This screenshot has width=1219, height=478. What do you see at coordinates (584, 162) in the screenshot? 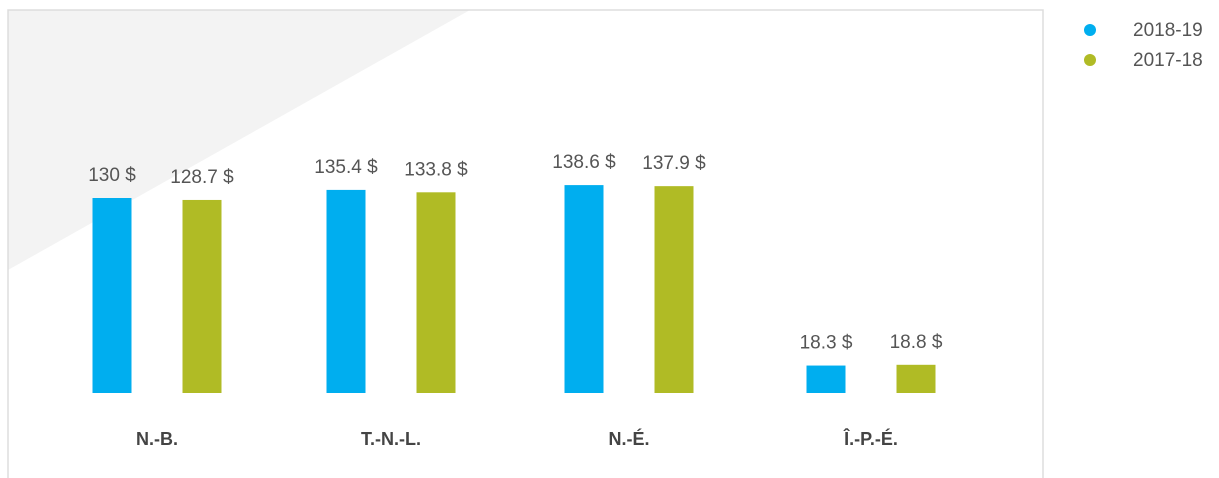
I see `value-label: 138.6 $` at bounding box center [584, 162].